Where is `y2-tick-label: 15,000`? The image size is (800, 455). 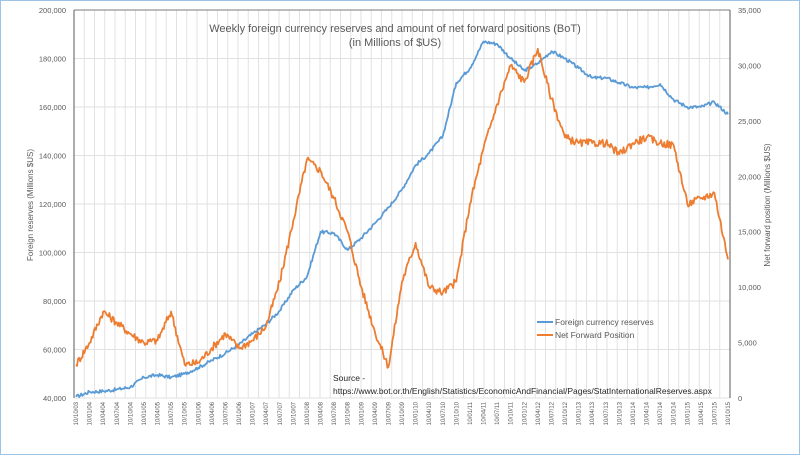
y2-tick-label: 15,000 is located at coordinates (749, 232).